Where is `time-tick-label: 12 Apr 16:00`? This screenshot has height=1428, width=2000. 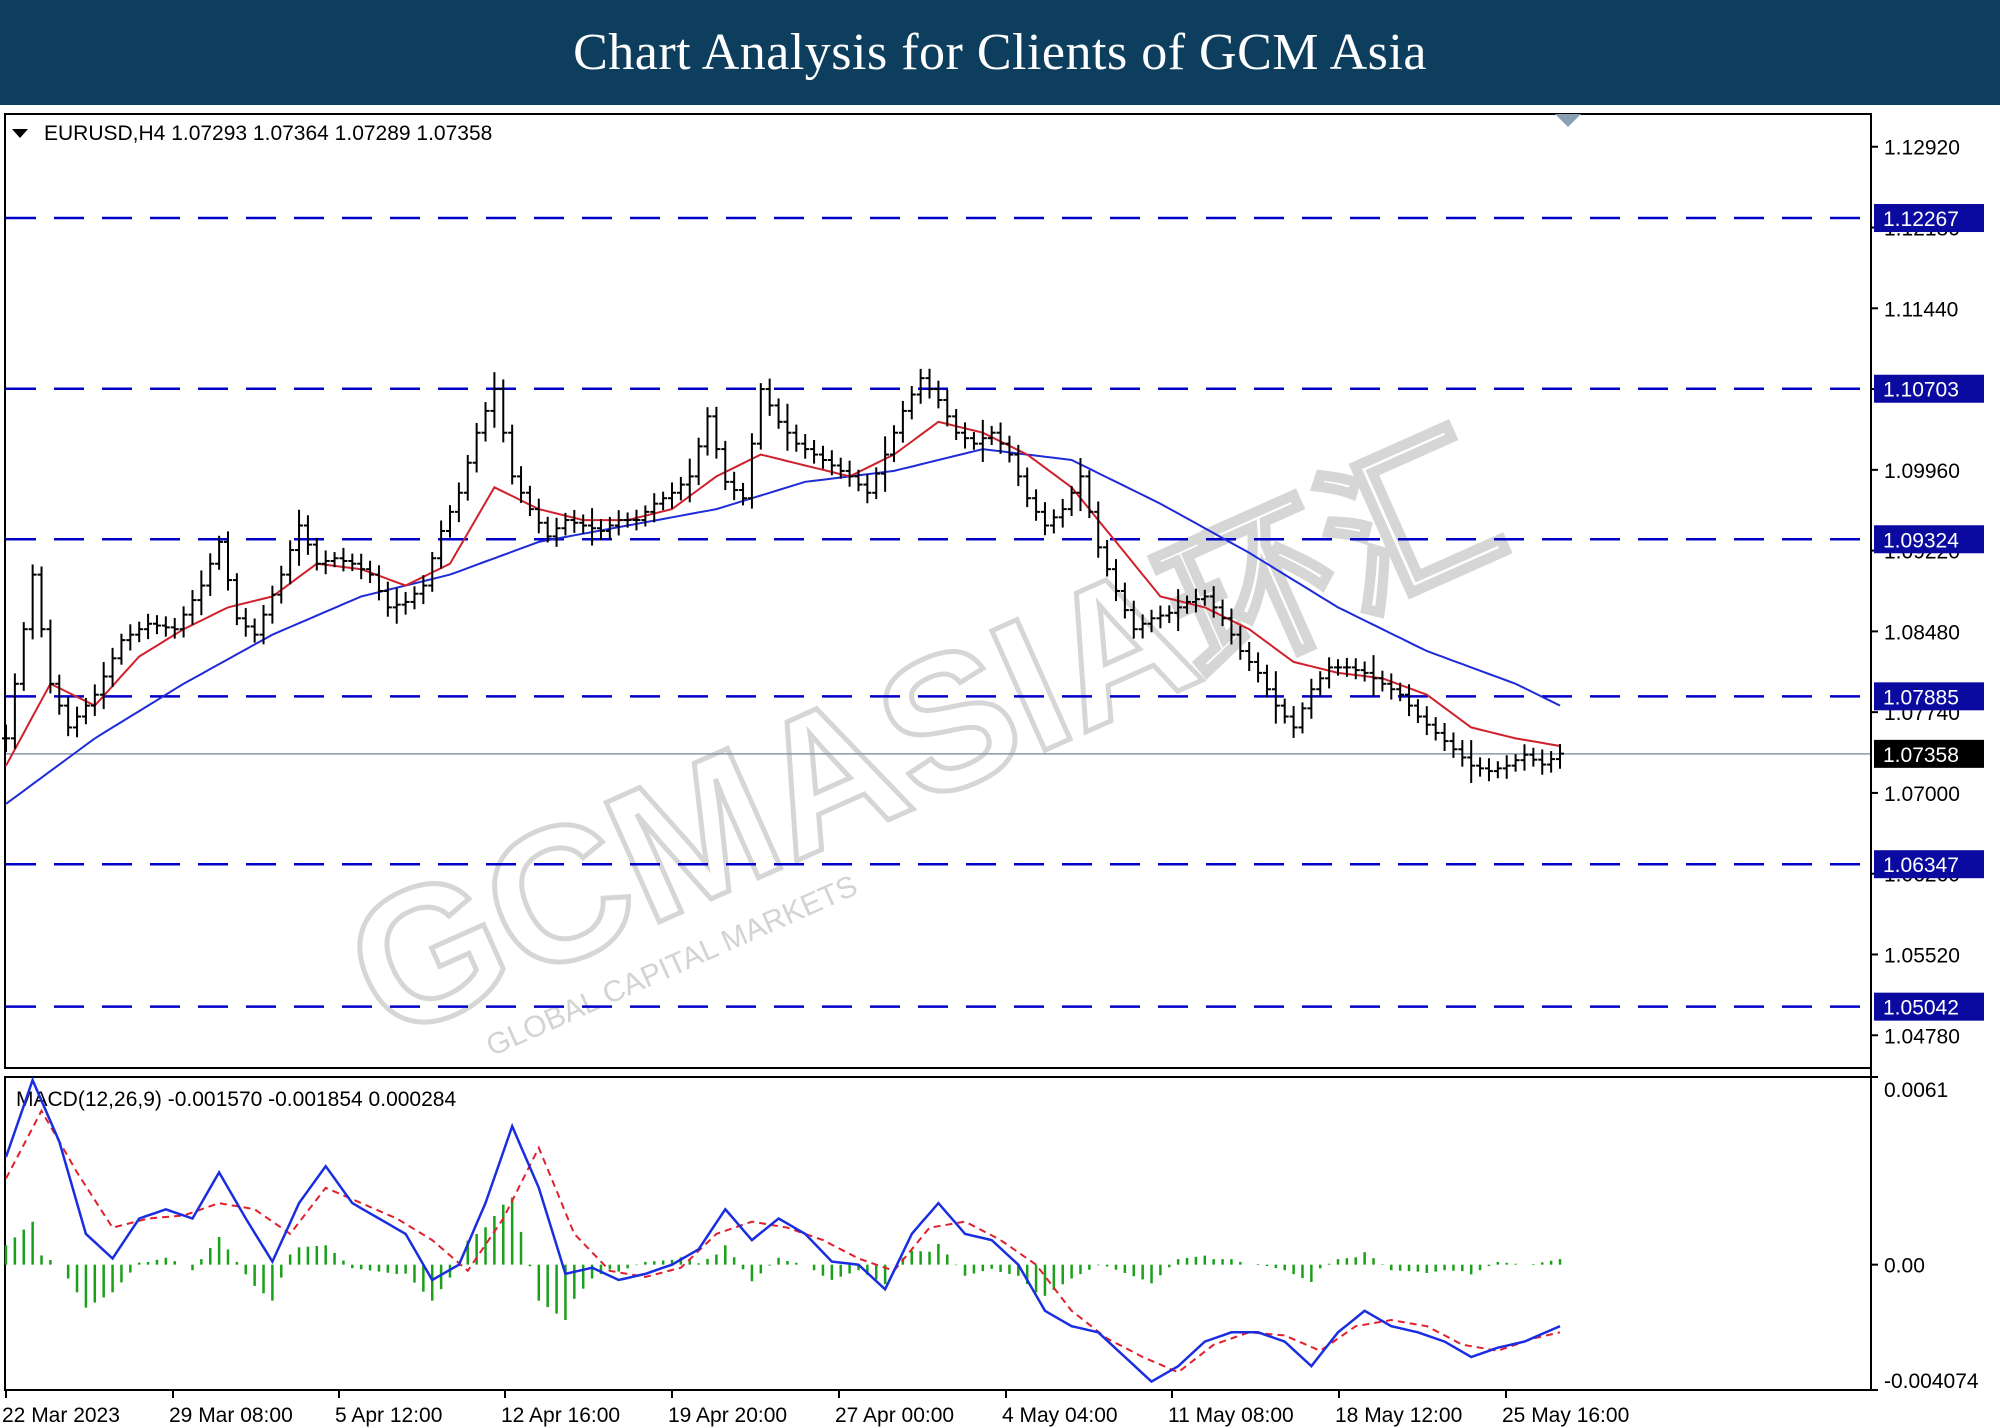
time-tick-label: 12 Apr 16:00 is located at coordinates (560, 1415).